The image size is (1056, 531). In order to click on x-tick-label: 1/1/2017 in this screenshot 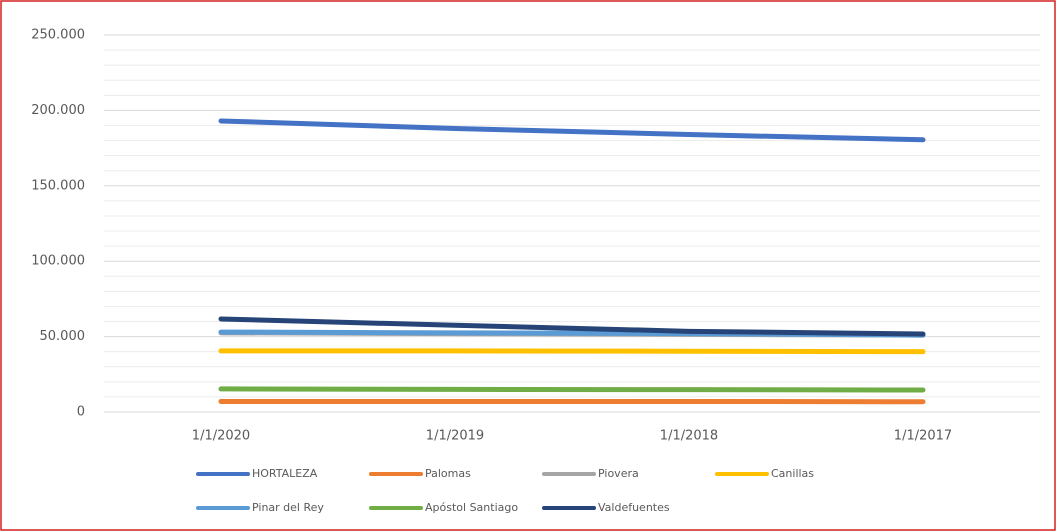, I will do `click(923, 436)`.